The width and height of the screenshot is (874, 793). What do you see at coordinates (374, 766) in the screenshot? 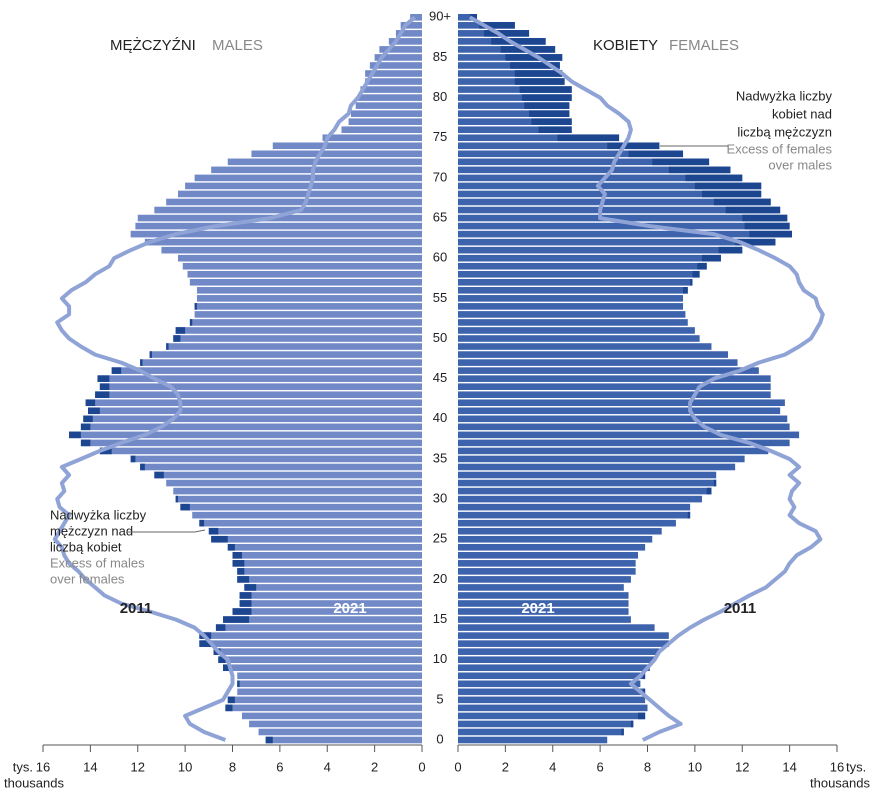
I see `x-tick-label: 2` at bounding box center [374, 766].